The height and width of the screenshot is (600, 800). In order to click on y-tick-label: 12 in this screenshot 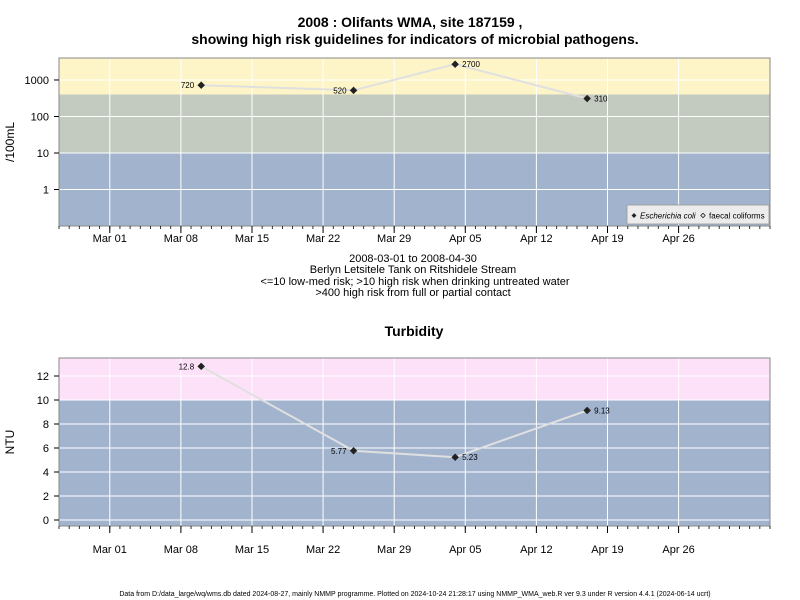, I will do `click(43, 377)`.